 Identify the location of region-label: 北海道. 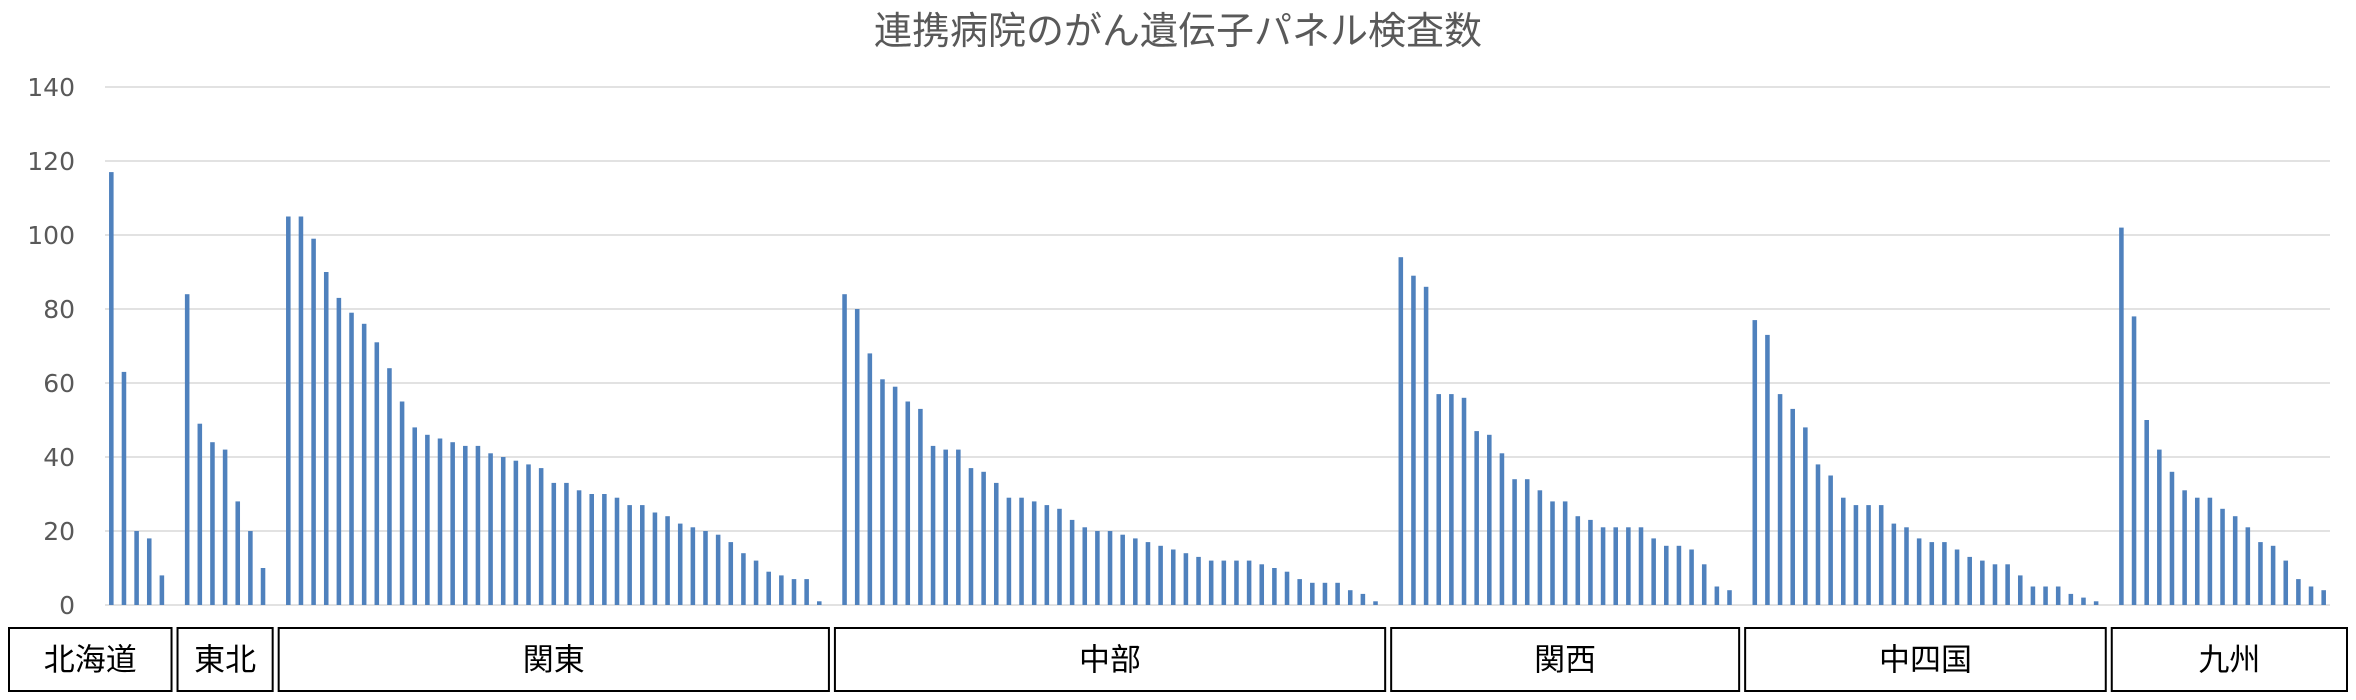
(90, 661).